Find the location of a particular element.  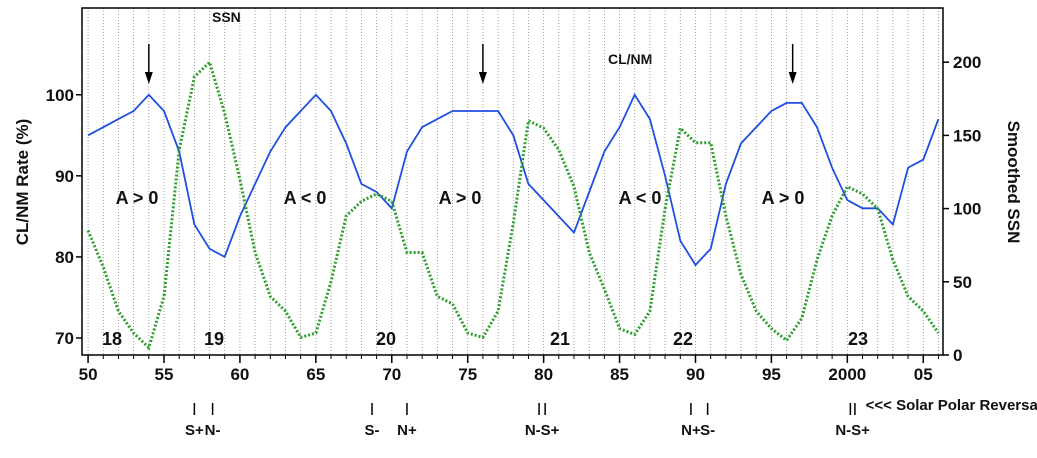

x-tick-label: 85 is located at coordinates (619, 374).